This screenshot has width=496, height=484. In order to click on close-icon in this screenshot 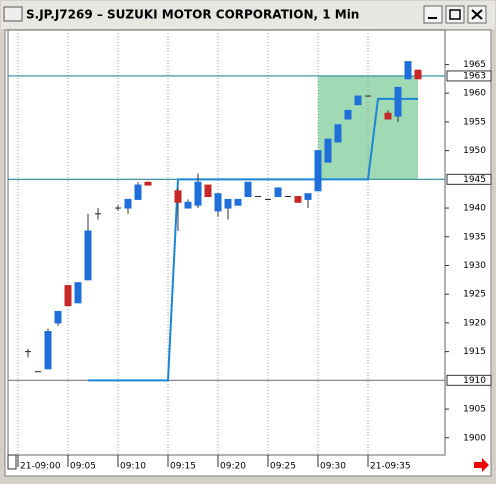, I will do `click(477, 14)`.